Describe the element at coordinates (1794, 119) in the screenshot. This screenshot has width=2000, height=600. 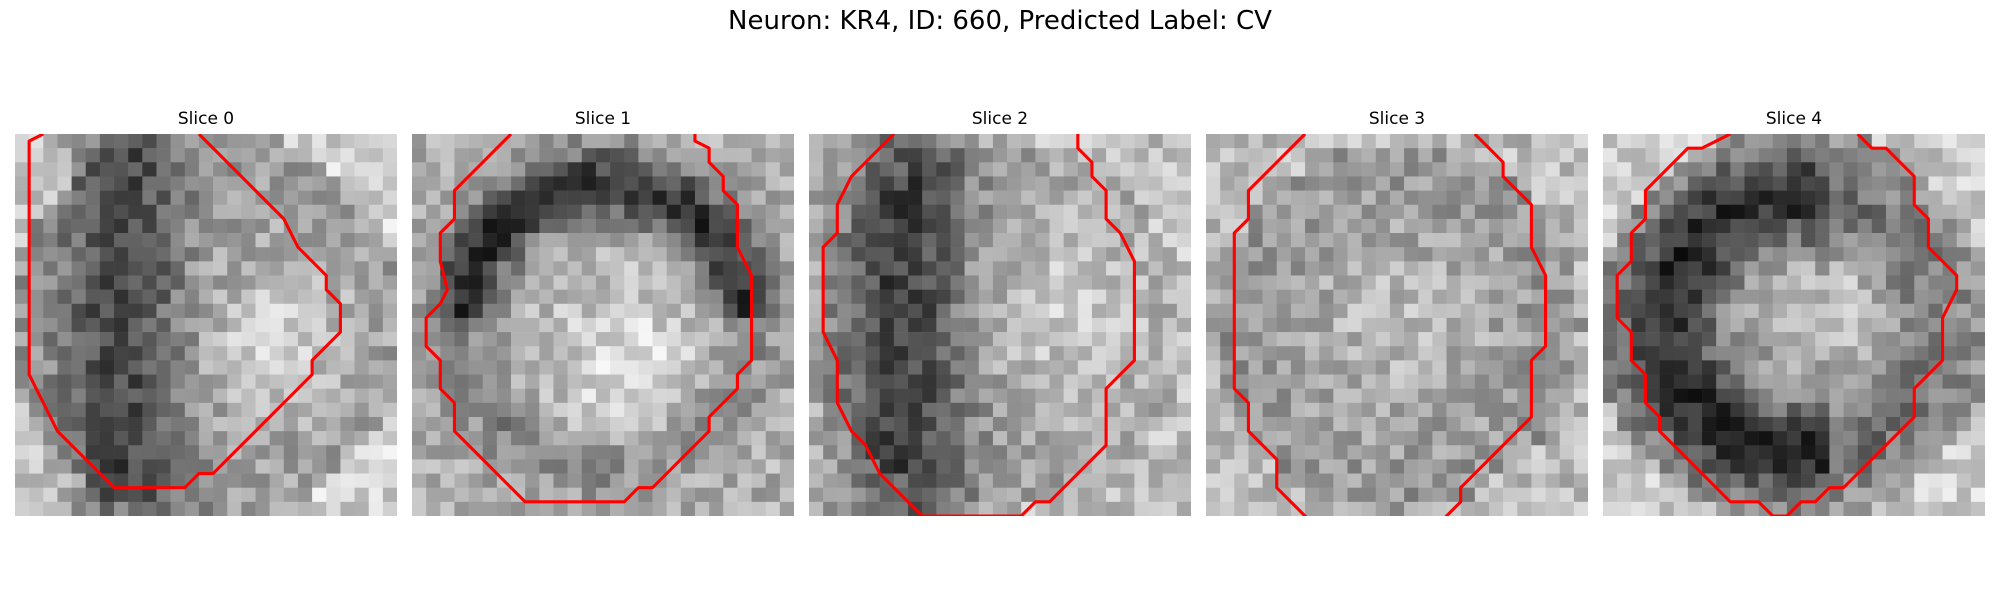
I see `panel-title: Slice 4` at that location.